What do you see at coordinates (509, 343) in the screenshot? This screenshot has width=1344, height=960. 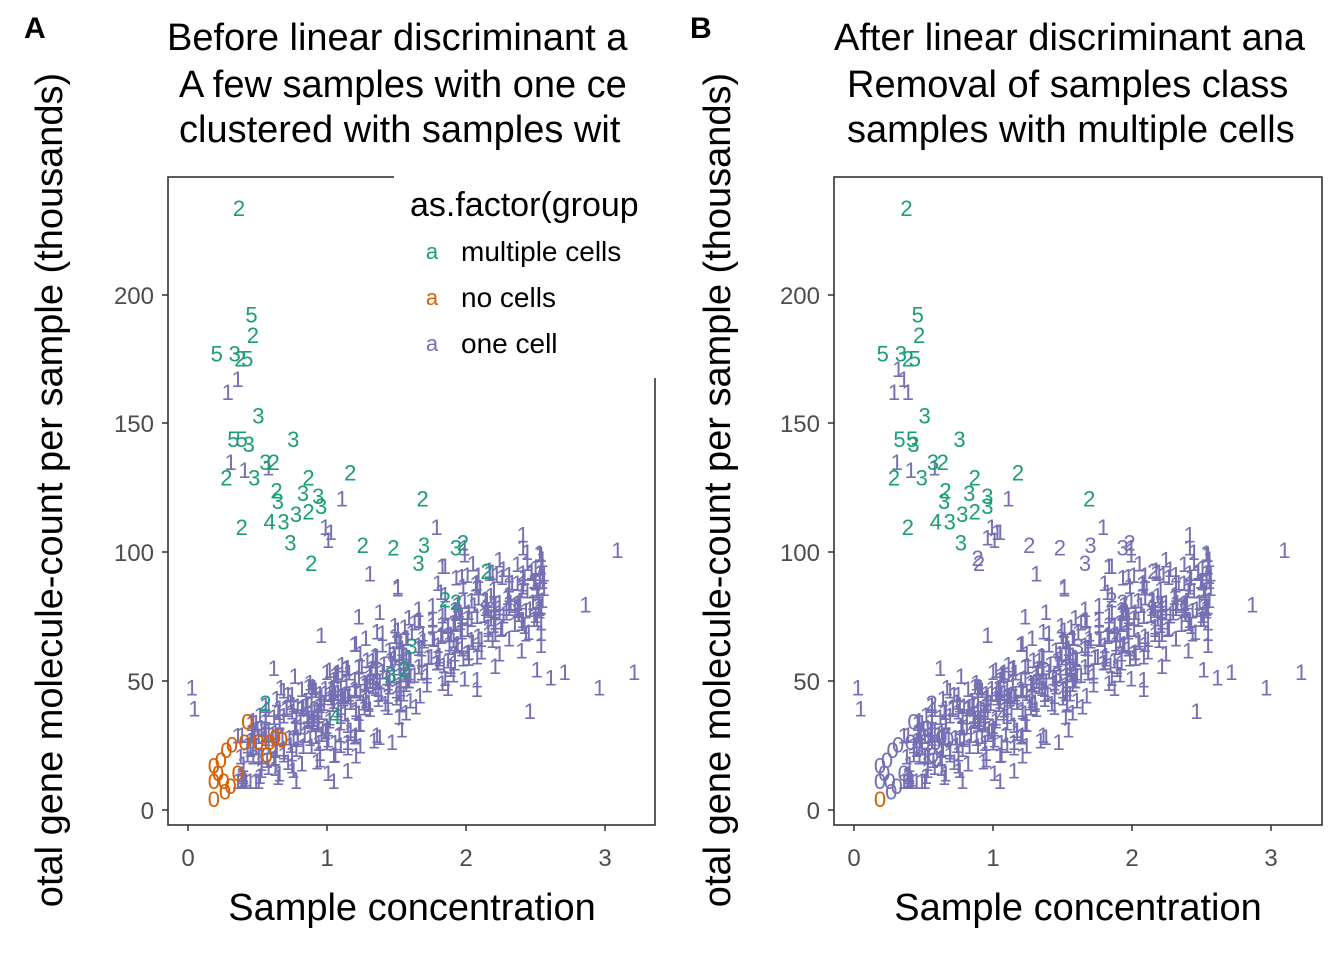 I see `legend-label-one-cell: one cell` at bounding box center [509, 343].